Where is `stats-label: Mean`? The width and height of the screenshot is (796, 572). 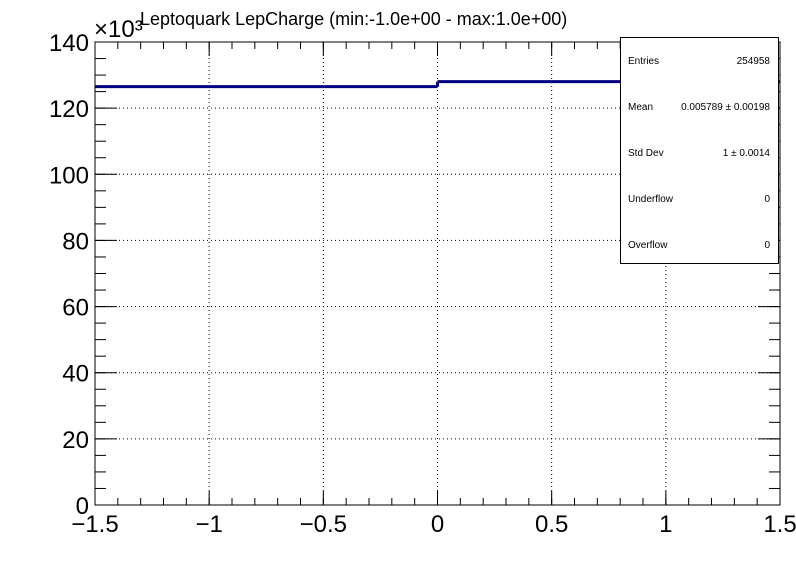 stats-label: Mean is located at coordinates (641, 107).